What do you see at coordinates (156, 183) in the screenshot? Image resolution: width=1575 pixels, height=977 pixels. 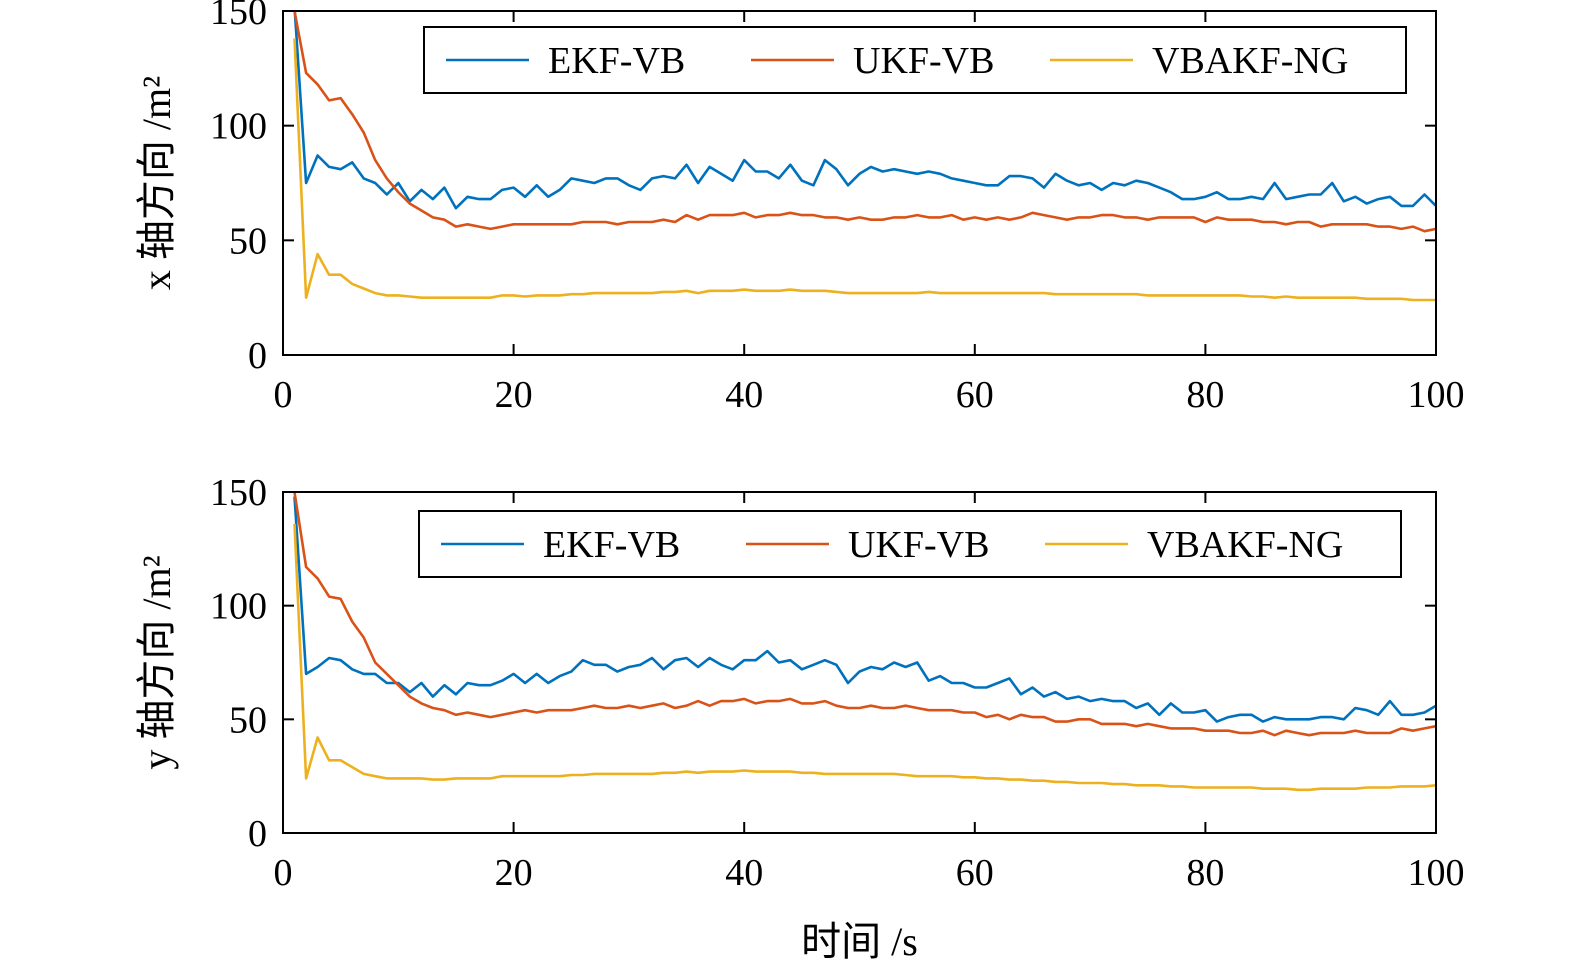 I see `y-axis-label: x 轴方向 /m²` at bounding box center [156, 183].